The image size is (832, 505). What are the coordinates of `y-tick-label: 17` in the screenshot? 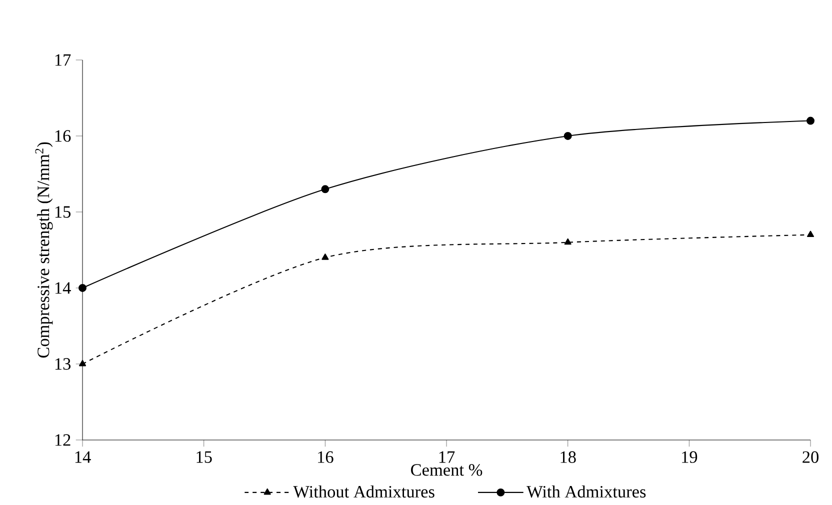 It's located at (63, 60).